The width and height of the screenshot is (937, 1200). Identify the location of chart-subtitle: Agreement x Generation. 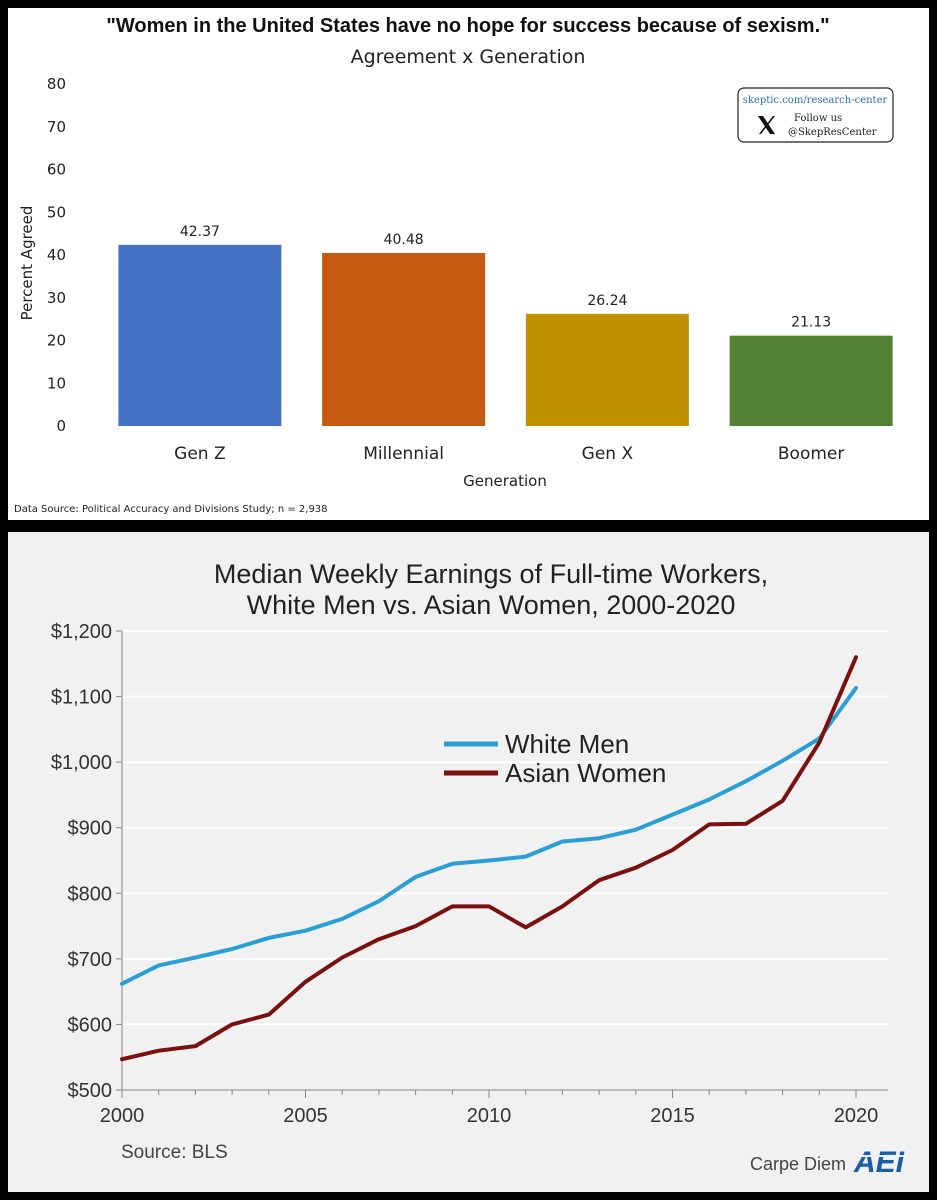
(468, 57).